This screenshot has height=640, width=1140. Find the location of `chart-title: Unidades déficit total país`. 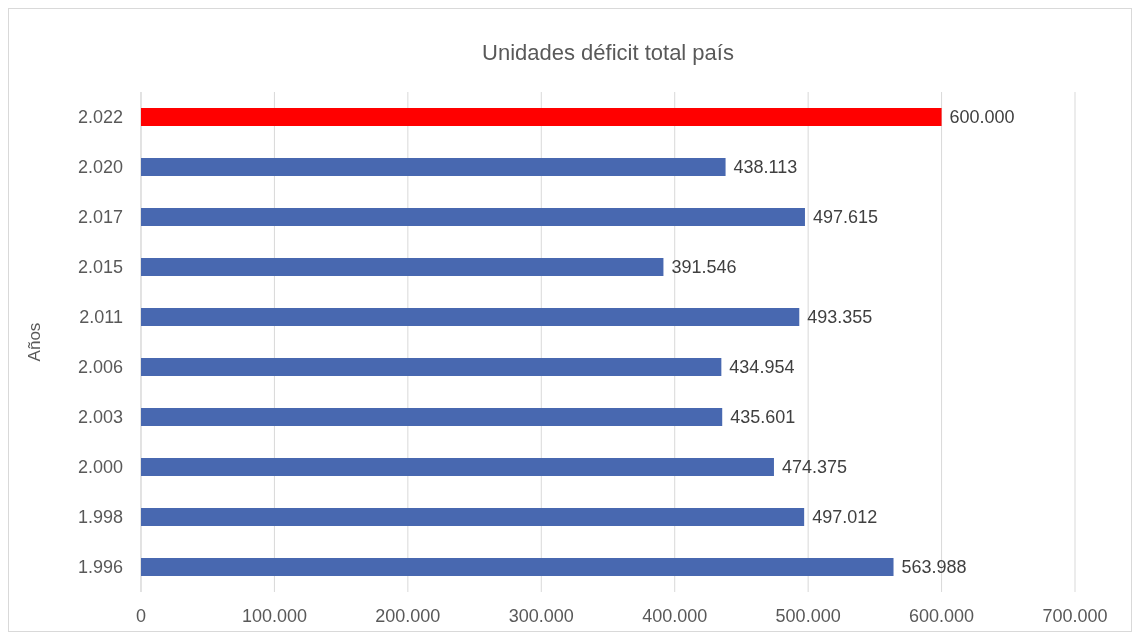

chart-title: Unidades déficit total país is located at coordinates (608, 52).